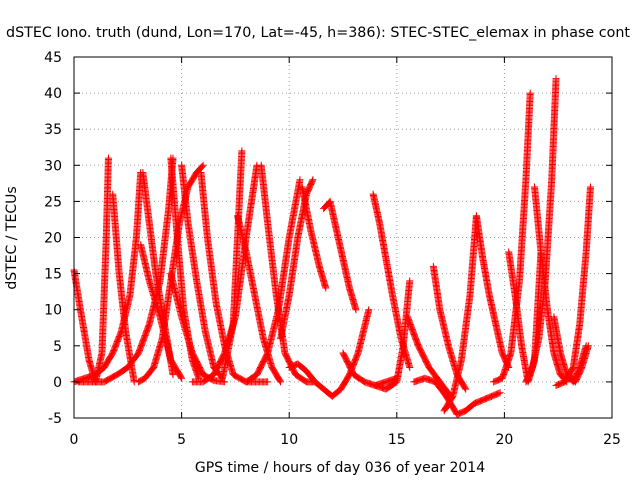 The image size is (640, 480). What do you see at coordinates (612, 440) in the screenshot?
I see `x-tick-label: 25` at bounding box center [612, 440].